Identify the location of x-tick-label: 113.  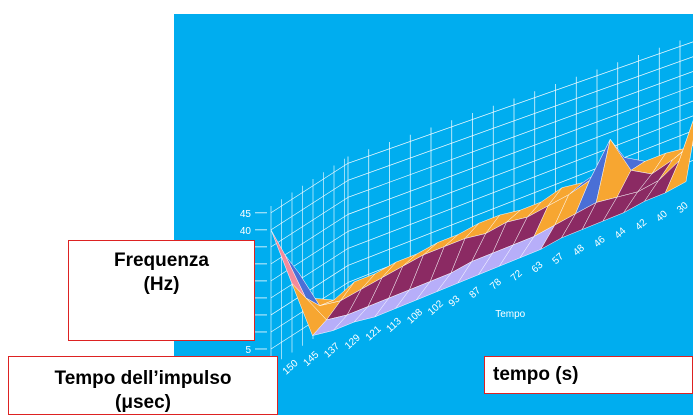
(395, 325).